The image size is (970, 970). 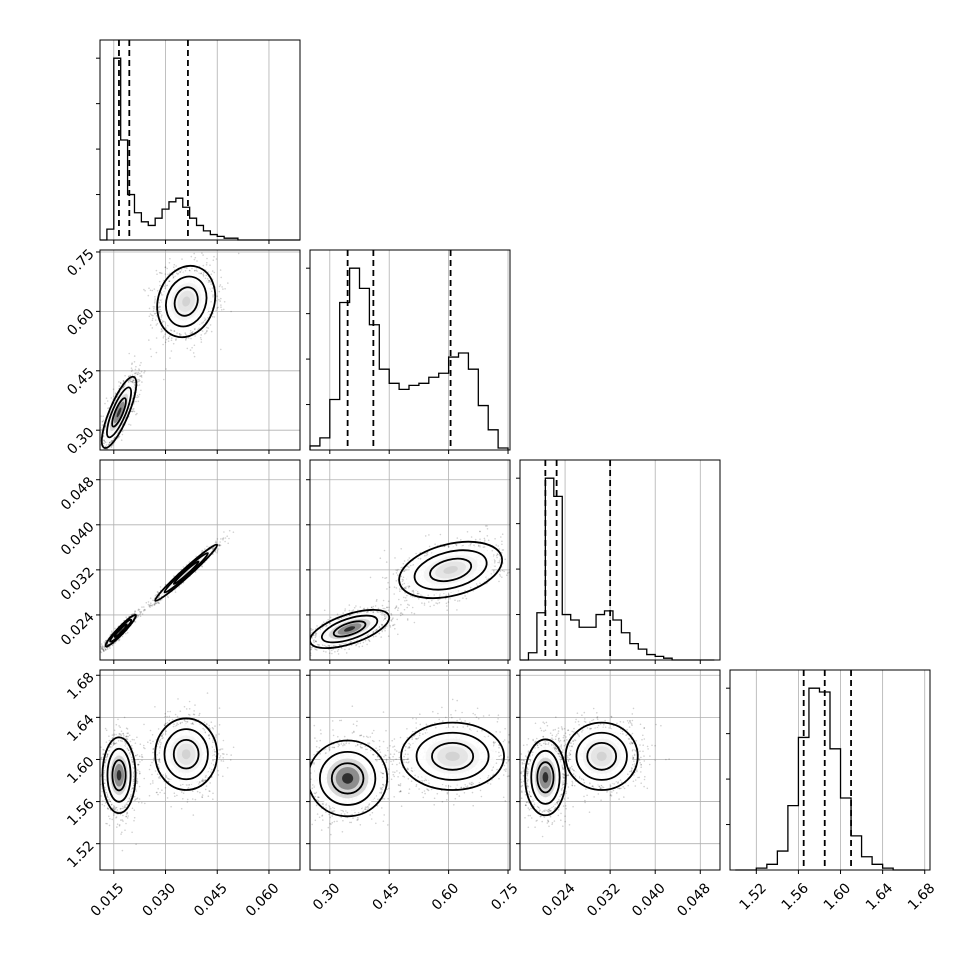 What do you see at coordinates (80, 441) in the screenshot?
I see `y-tick-label: 0.30` at bounding box center [80, 441].